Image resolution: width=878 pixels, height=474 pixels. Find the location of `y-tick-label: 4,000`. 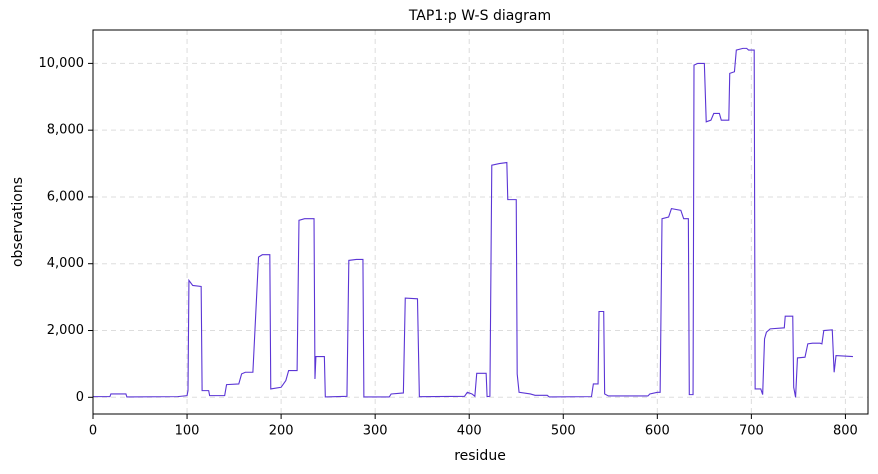

y-tick-label: 4,000 is located at coordinates (65, 263).